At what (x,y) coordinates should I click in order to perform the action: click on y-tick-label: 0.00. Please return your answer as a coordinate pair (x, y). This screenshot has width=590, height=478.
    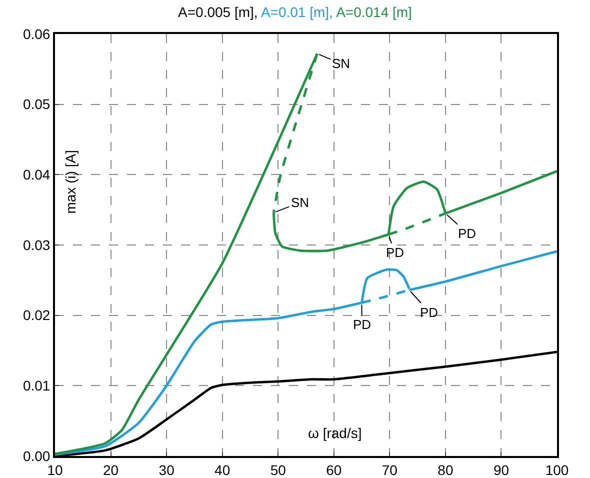
    Looking at the image, I should click on (36, 456).